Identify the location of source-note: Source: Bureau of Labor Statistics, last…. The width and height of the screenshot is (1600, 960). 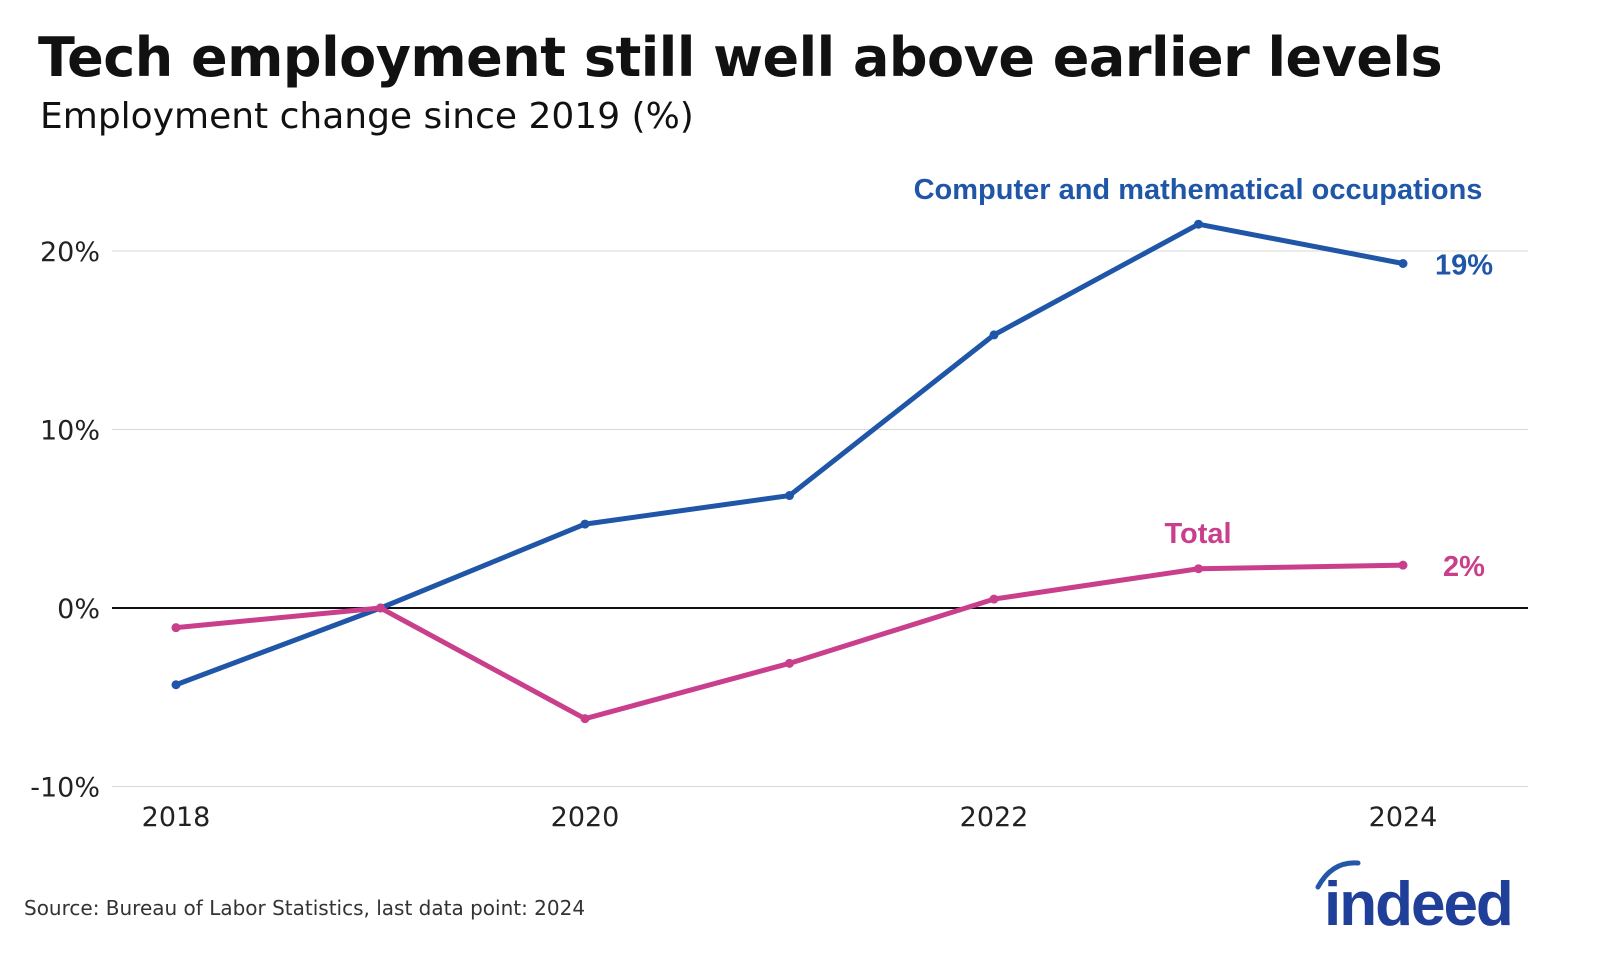
(305, 908).